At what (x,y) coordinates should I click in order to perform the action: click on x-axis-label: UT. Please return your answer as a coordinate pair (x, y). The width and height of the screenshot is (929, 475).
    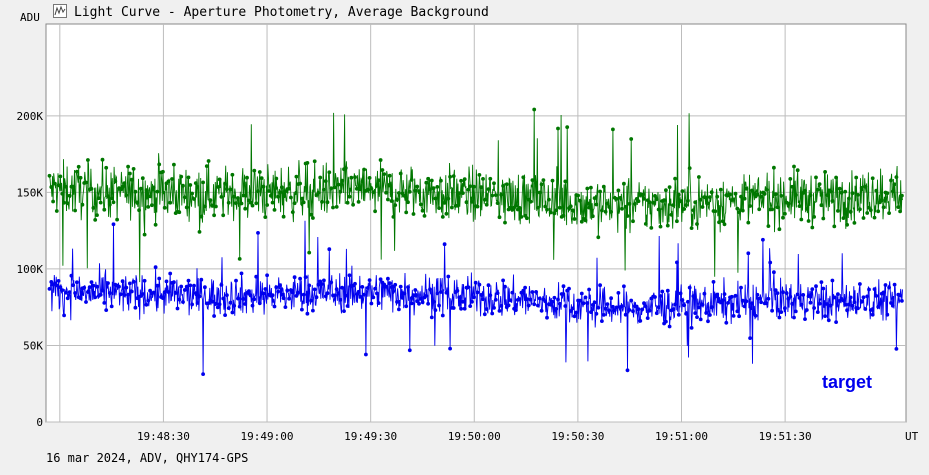
    Looking at the image, I should click on (912, 436).